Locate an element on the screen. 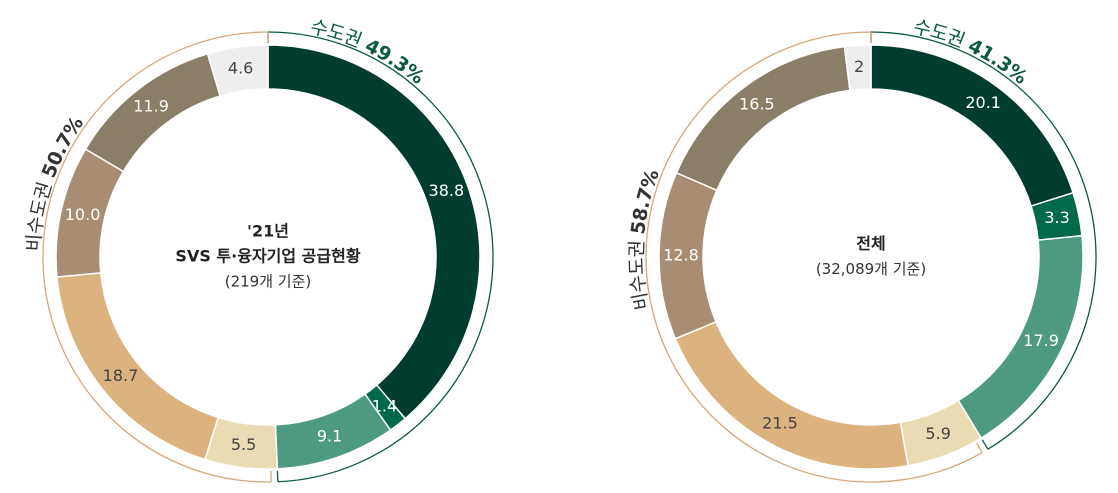 This screenshot has height=493, width=1118. segment-label: 12.8 is located at coordinates (681, 254).